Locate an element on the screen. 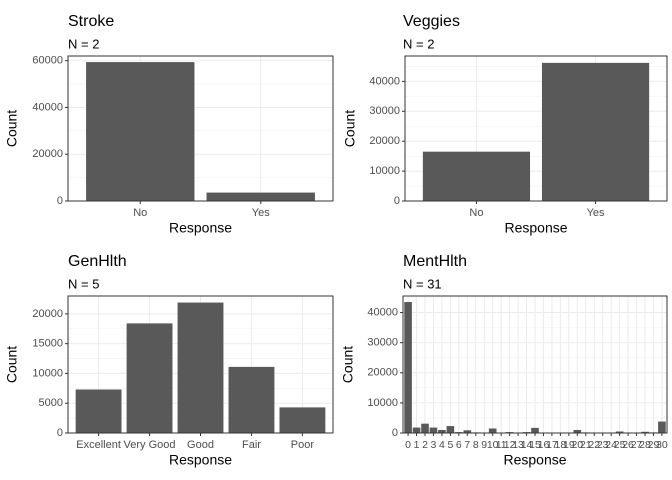  x-tick-label: 17 is located at coordinates (552, 445).